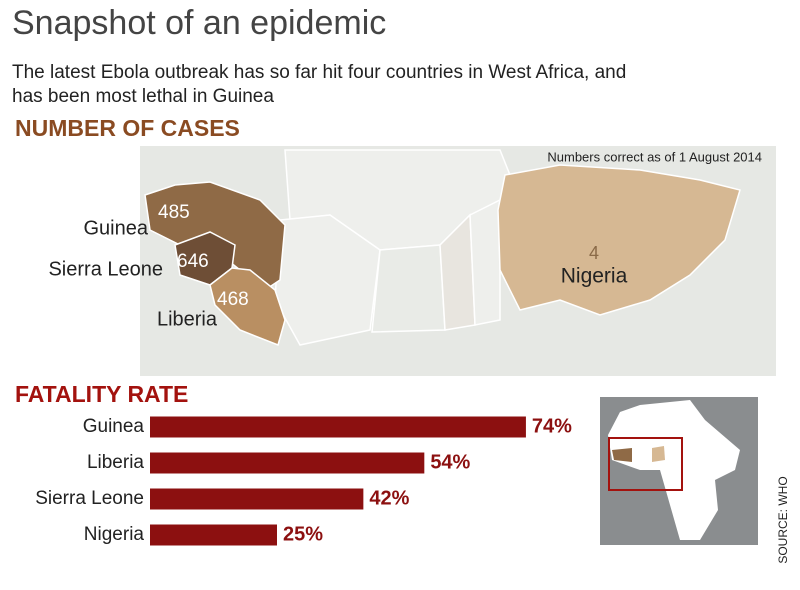 The height and width of the screenshot is (590, 800). Describe the element at coordinates (101, 394) in the screenshot. I see `chart-title: FATALITY RATE` at that location.